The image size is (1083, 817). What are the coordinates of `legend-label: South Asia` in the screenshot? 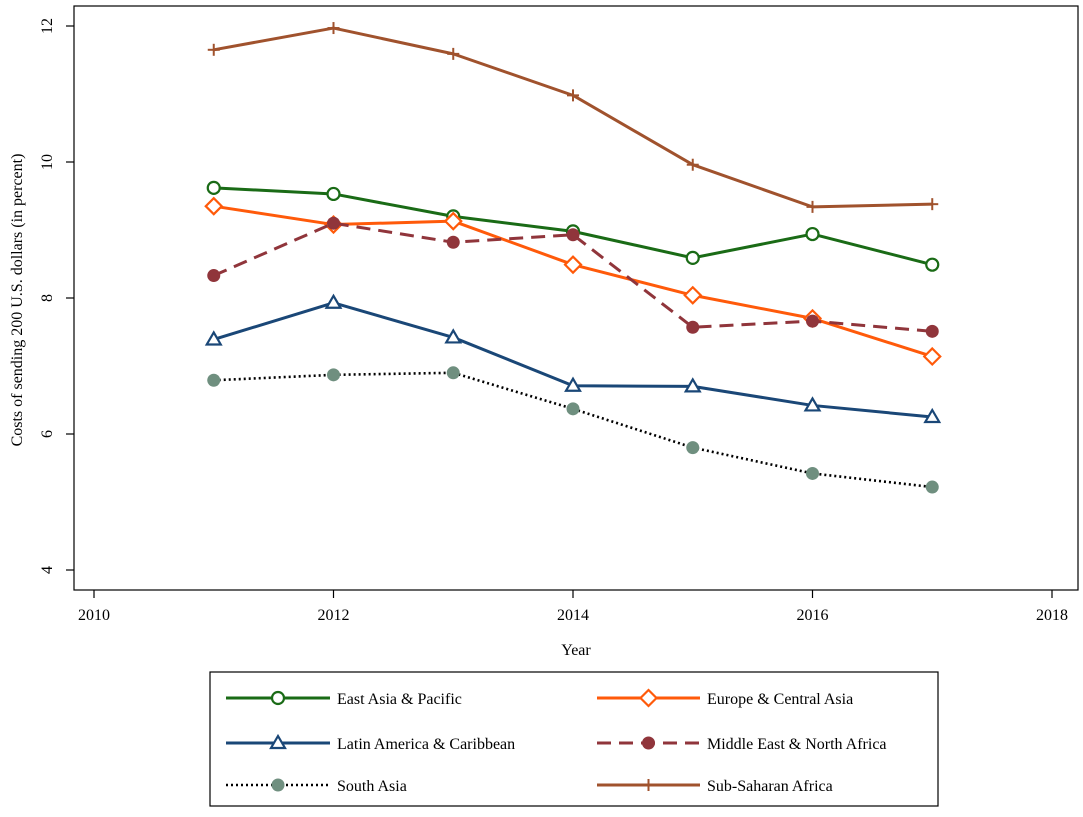 It's located at (372, 786).